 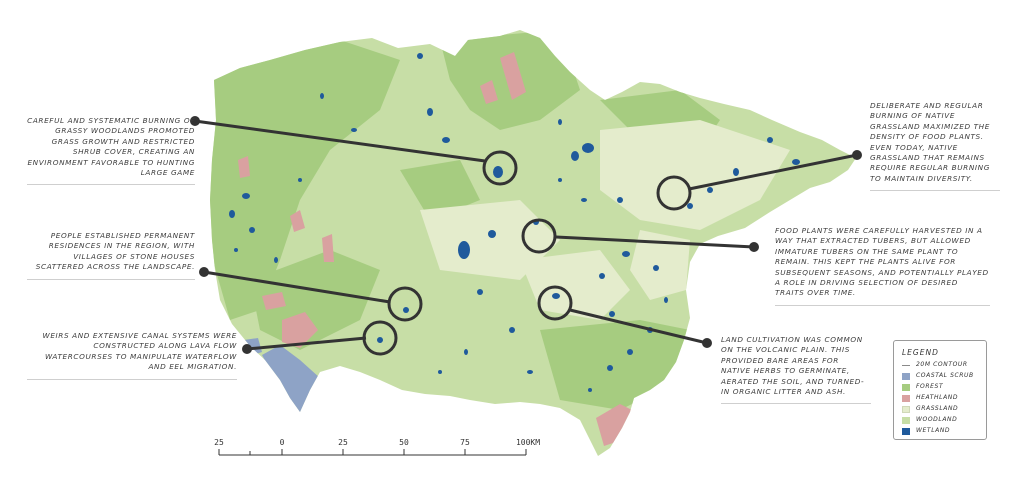 I want to click on circle-weirs, so click(x=380, y=338).